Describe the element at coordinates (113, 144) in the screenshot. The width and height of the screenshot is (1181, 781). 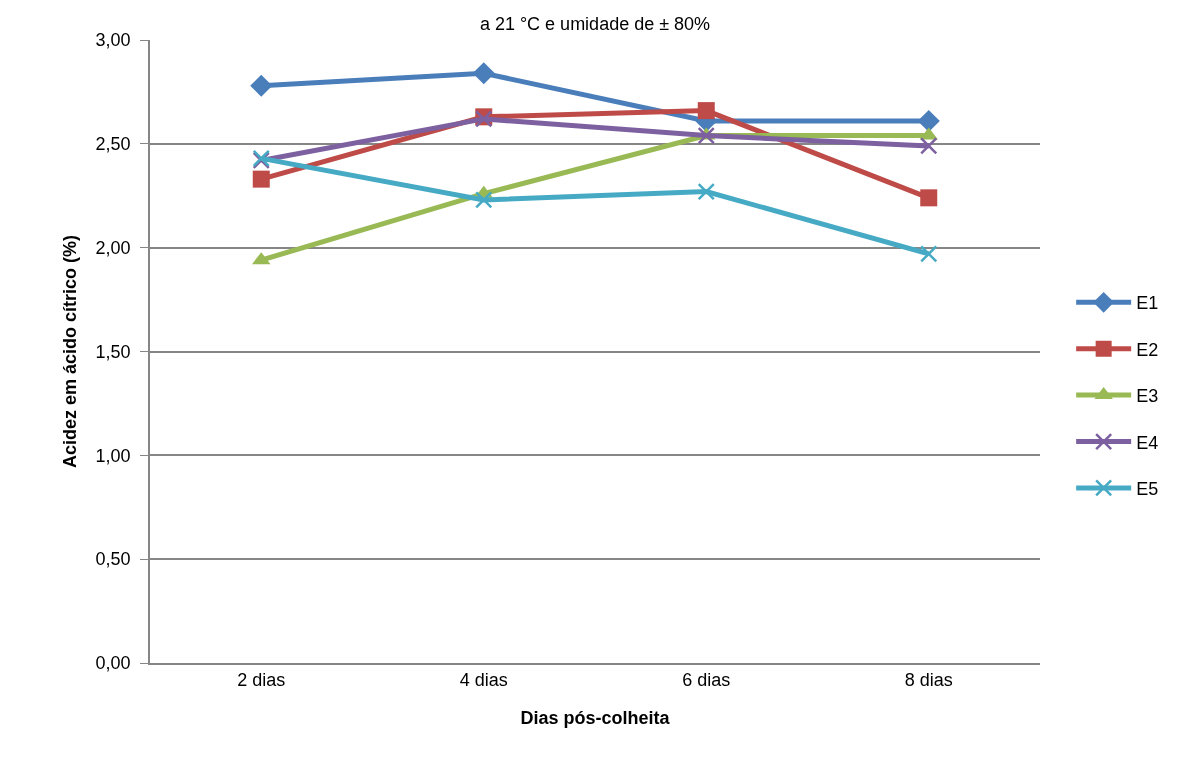
I see `y-tick-label: 2,50` at that location.